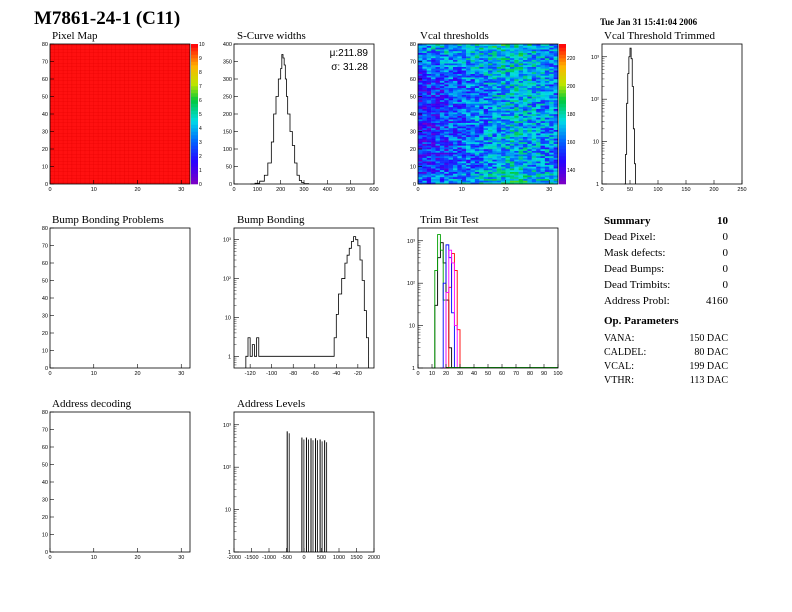 This screenshot has height=612, width=792. I want to click on colorbar-segment, so click(562, 74).